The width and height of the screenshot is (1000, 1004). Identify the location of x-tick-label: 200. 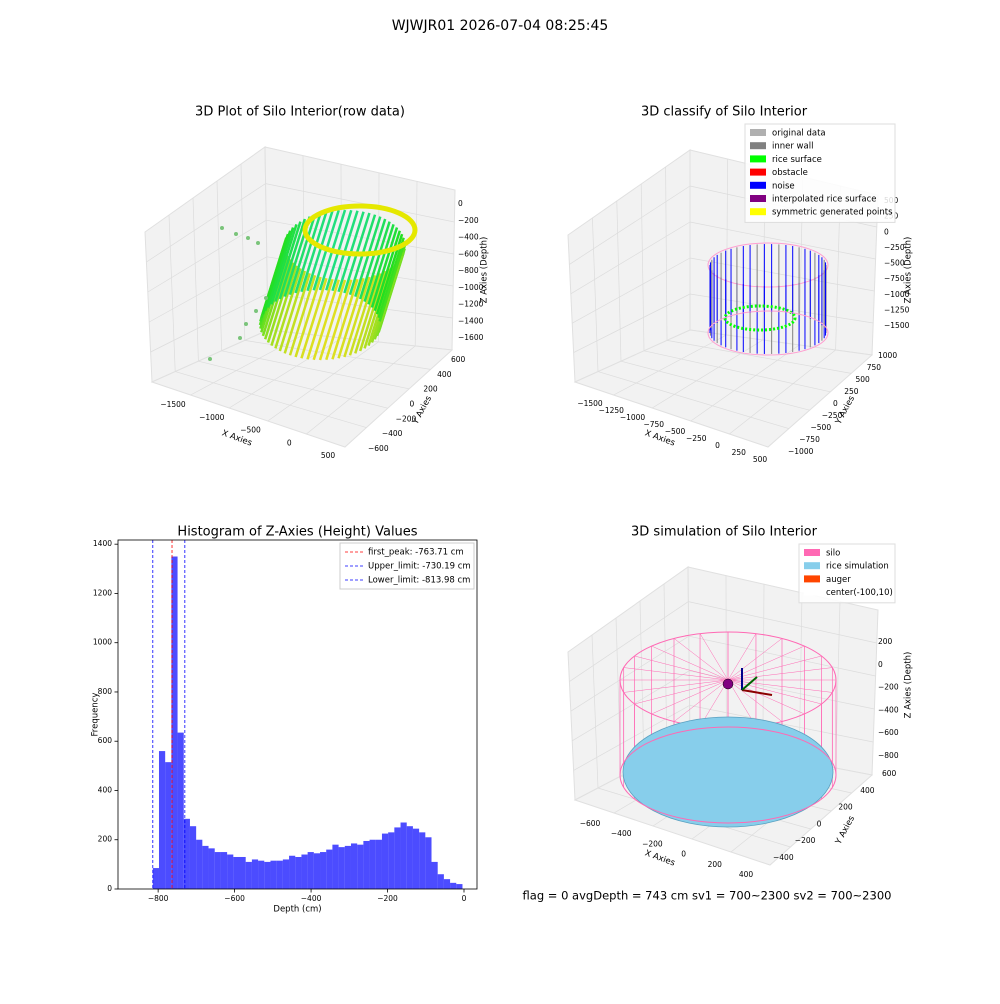
(715, 864).